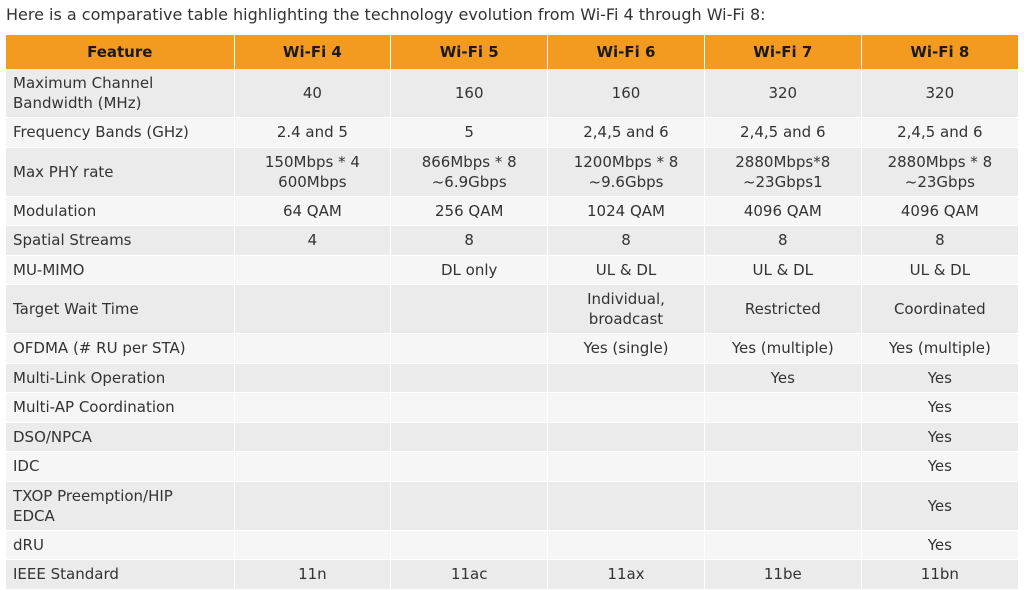  What do you see at coordinates (120, 309) in the screenshot?
I see `feature-cell: Target Wait Time` at bounding box center [120, 309].